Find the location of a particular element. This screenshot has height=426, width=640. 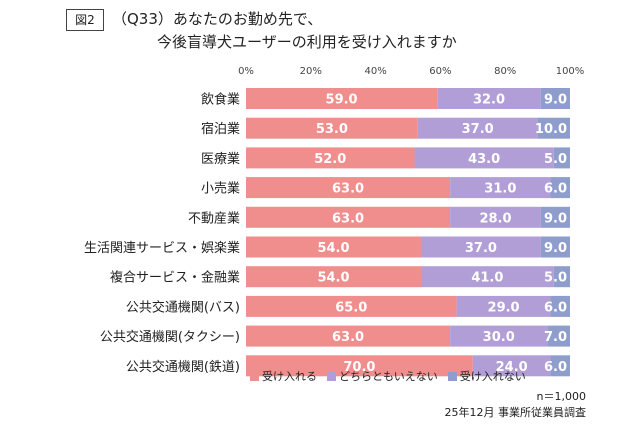

category-label: 生活関連サービス・娯楽業 is located at coordinates (162, 248).